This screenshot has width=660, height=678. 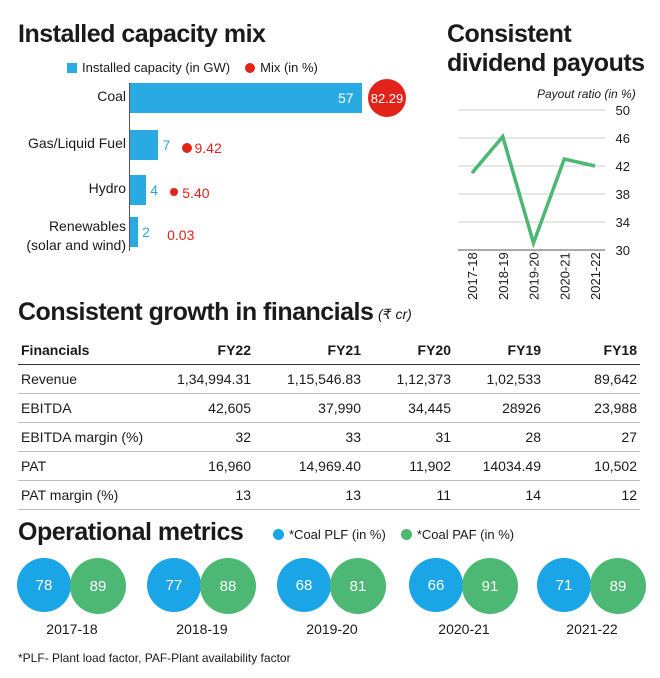 What do you see at coordinates (623, 166) in the screenshot?
I see `y-tick-label: 42` at bounding box center [623, 166].